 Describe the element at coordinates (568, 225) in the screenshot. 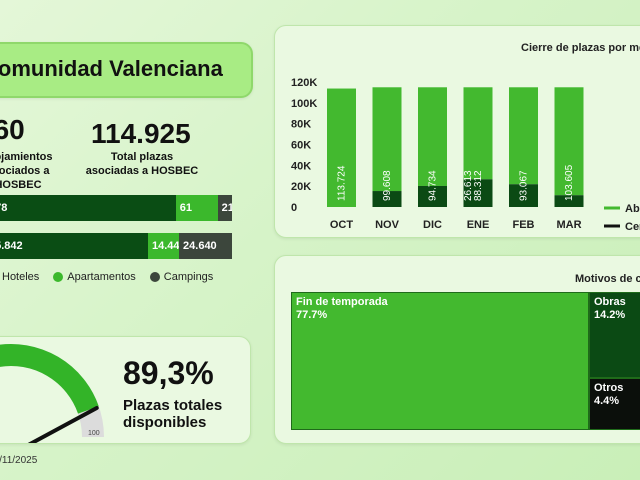

I see `x-tick-label-mar: MAR` at that location.